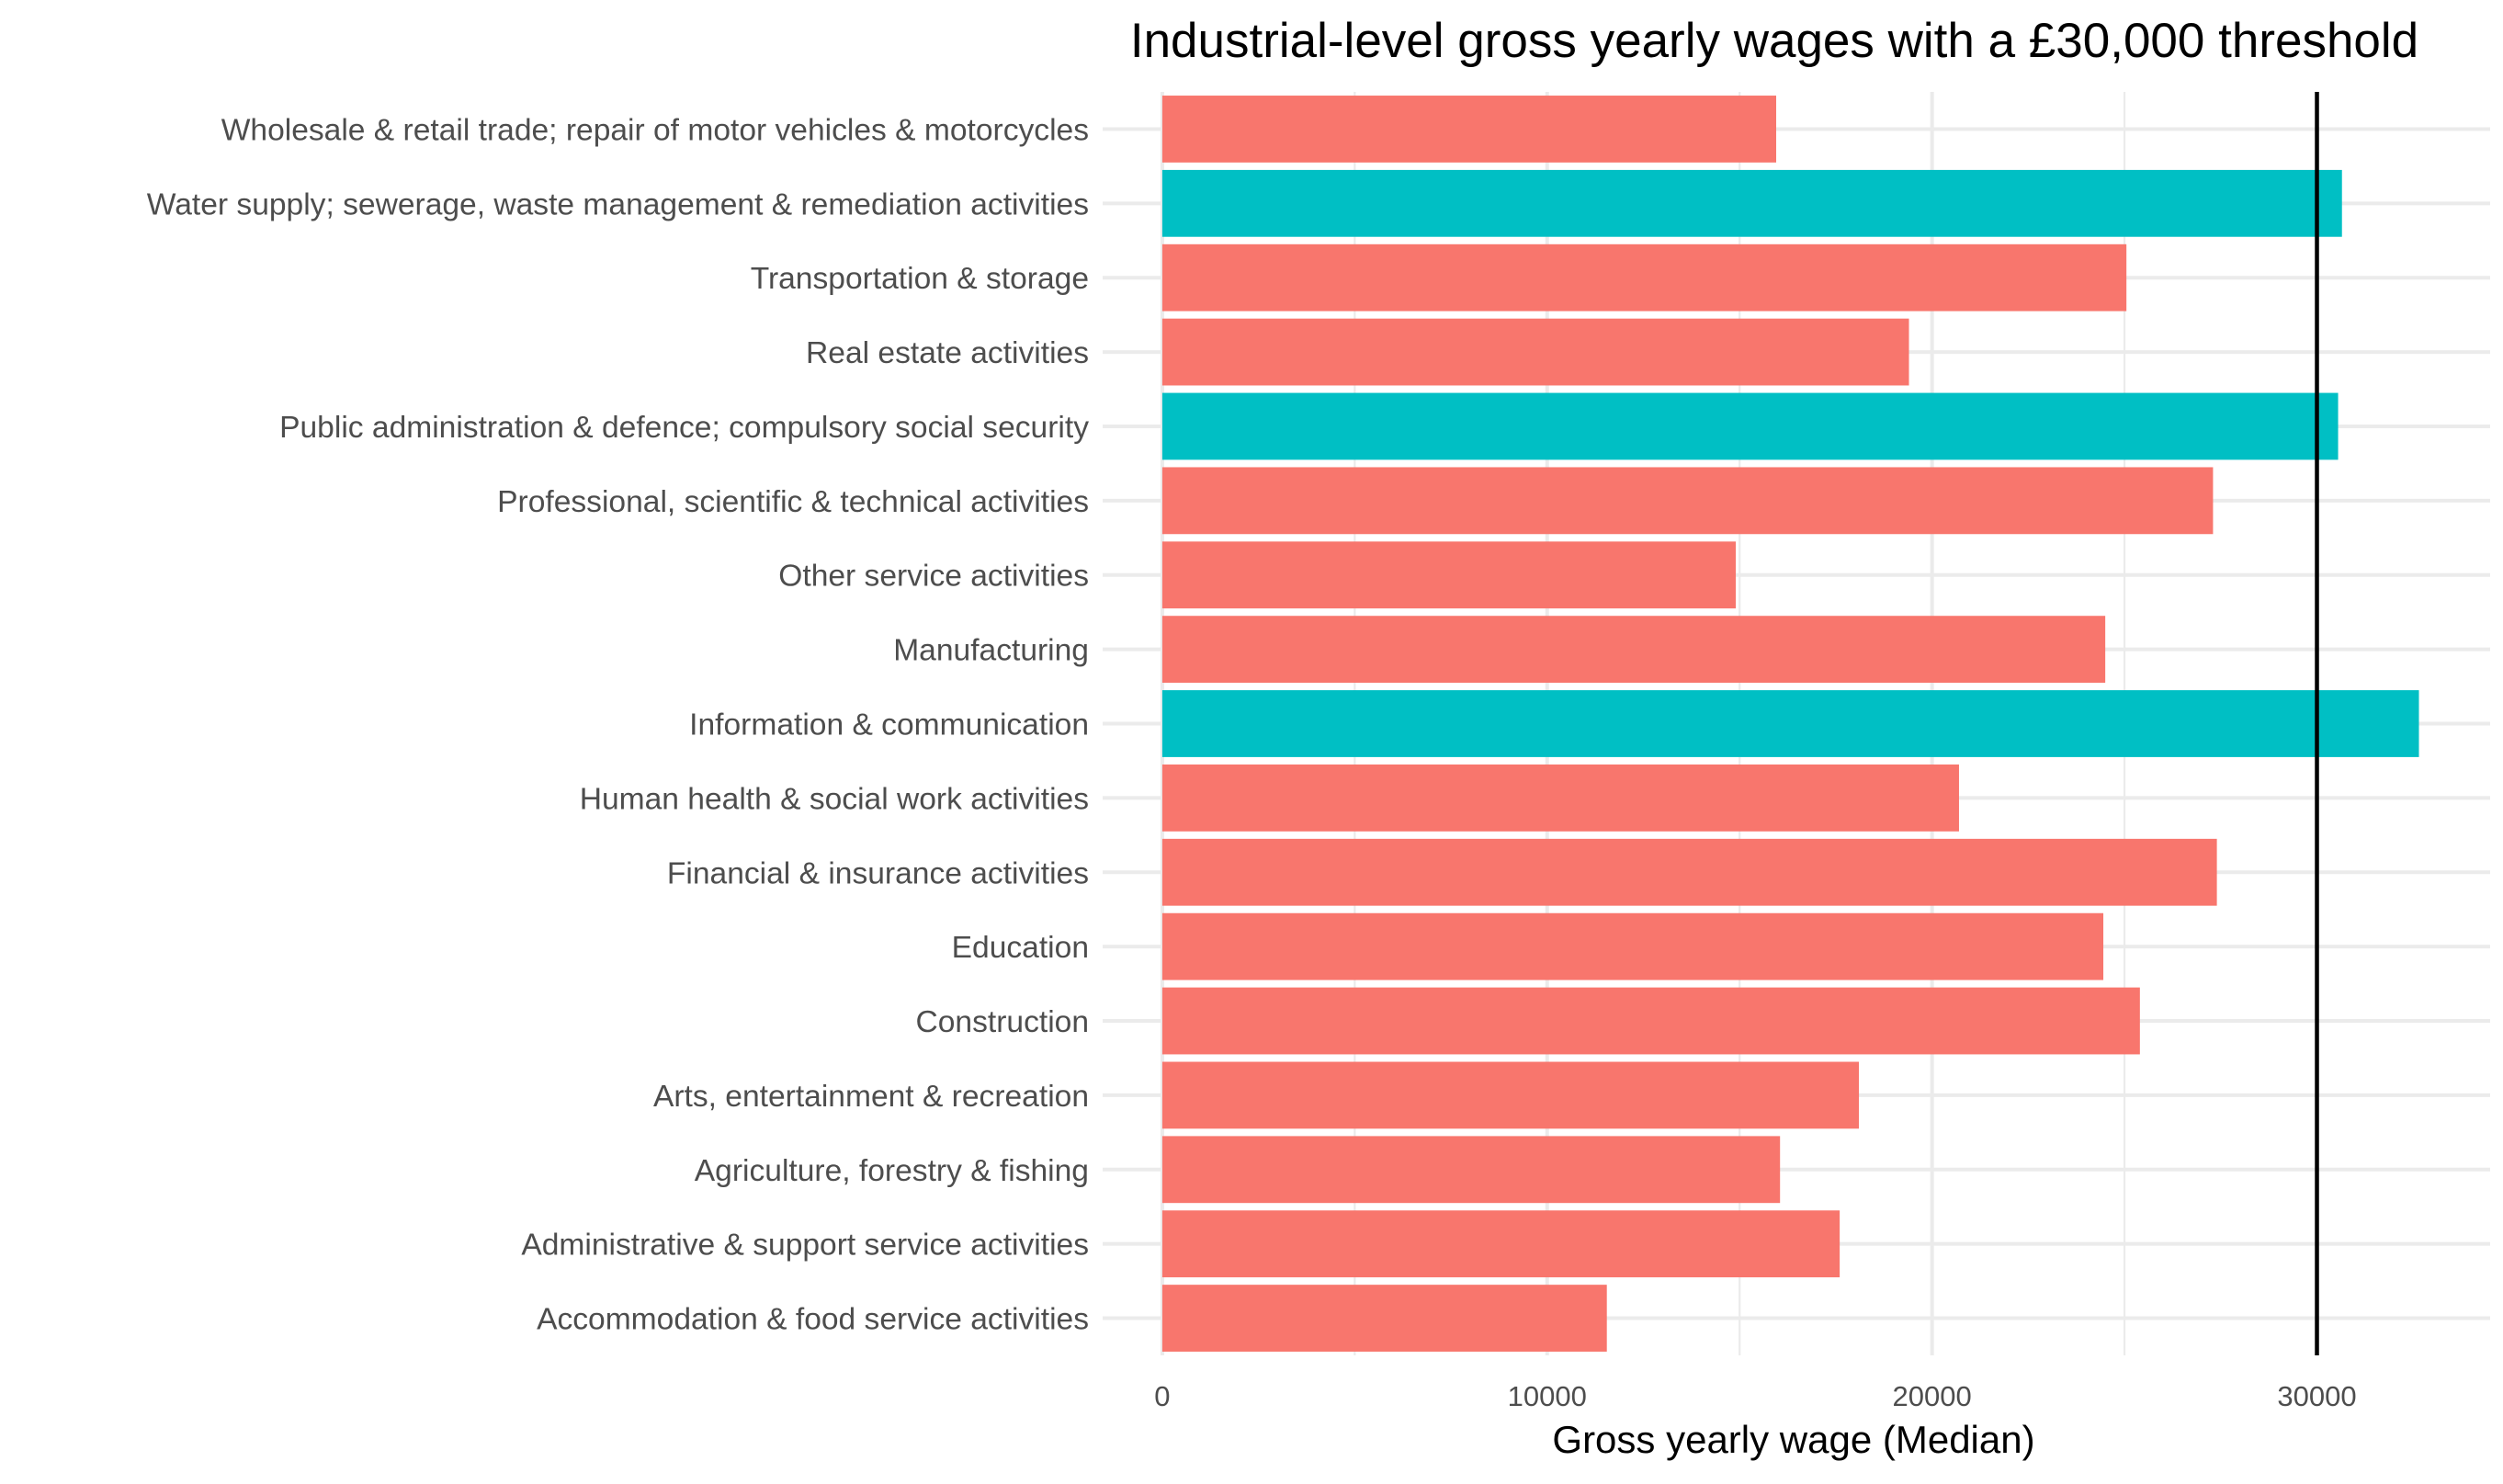 This screenshot has width=2503, height=1484. Describe the element at coordinates (1162, 1396) in the screenshot. I see `x-tick-label: 0` at that location.